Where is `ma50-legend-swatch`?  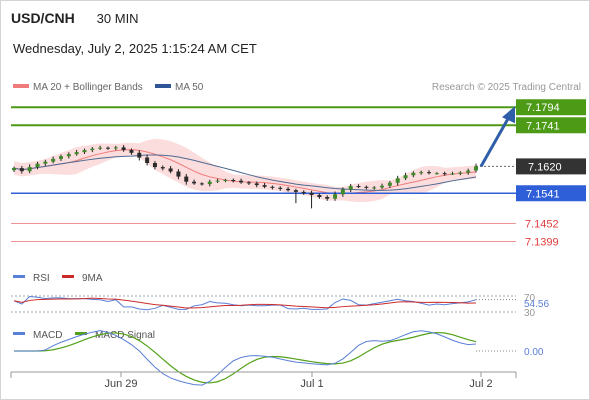
ma50-legend-swatch is located at coordinates (163, 86).